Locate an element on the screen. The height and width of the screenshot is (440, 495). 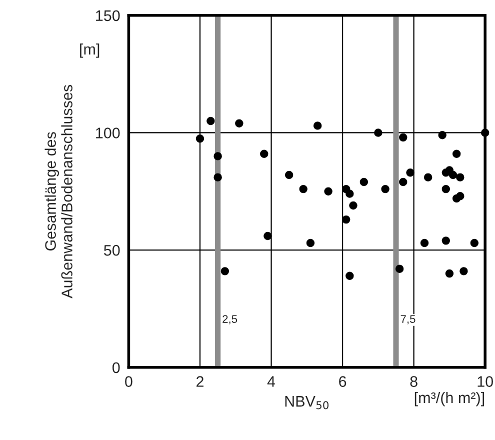
y-tick-label: 50 is located at coordinates (112, 250).